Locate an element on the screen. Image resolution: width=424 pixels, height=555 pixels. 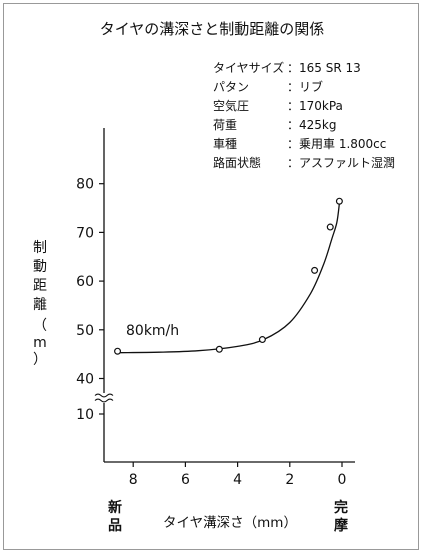
y-tick-label: 50 is located at coordinates (85, 331).